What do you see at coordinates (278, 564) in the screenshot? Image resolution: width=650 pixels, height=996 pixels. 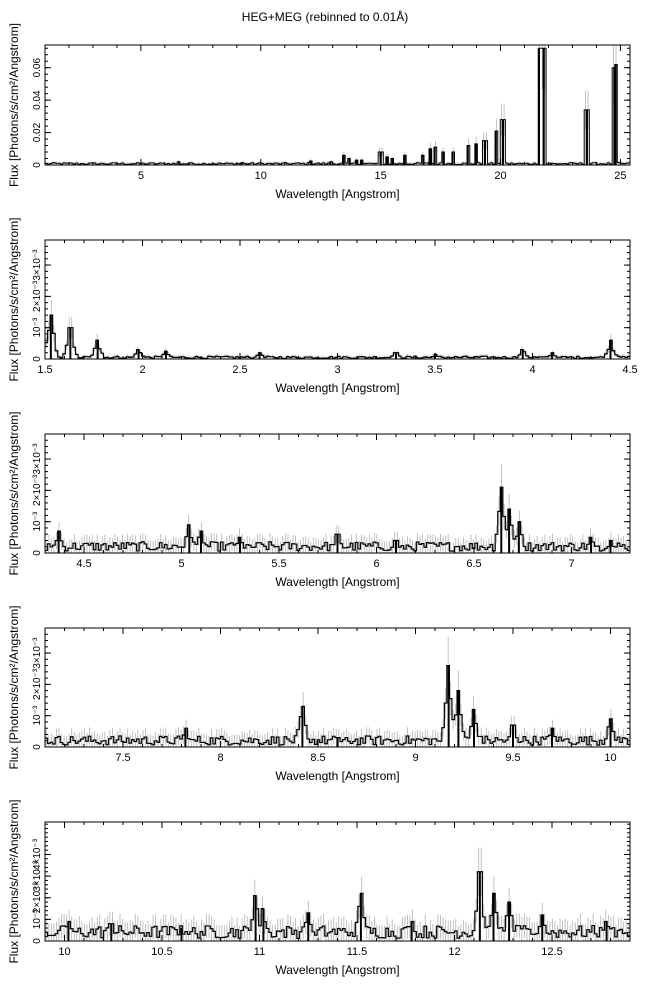 I see `x-tick-label: 5.5` at bounding box center [278, 564].